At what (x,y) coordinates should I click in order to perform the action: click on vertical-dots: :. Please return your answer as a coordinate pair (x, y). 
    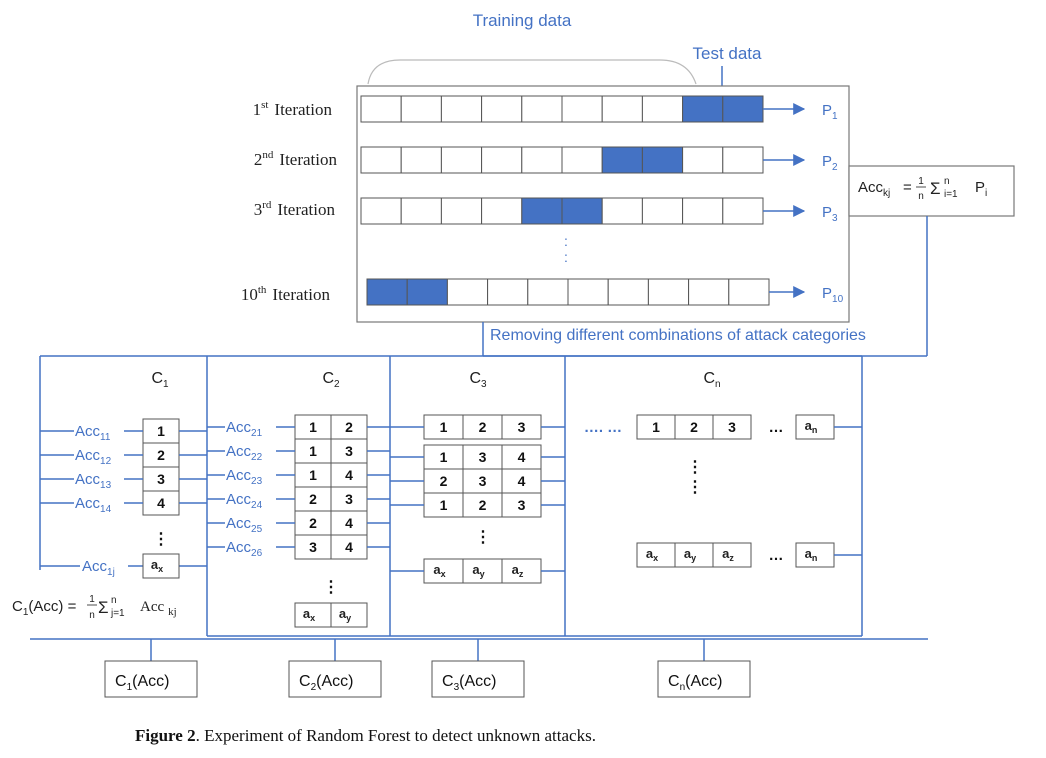
    Looking at the image, I should click on (566, 241).